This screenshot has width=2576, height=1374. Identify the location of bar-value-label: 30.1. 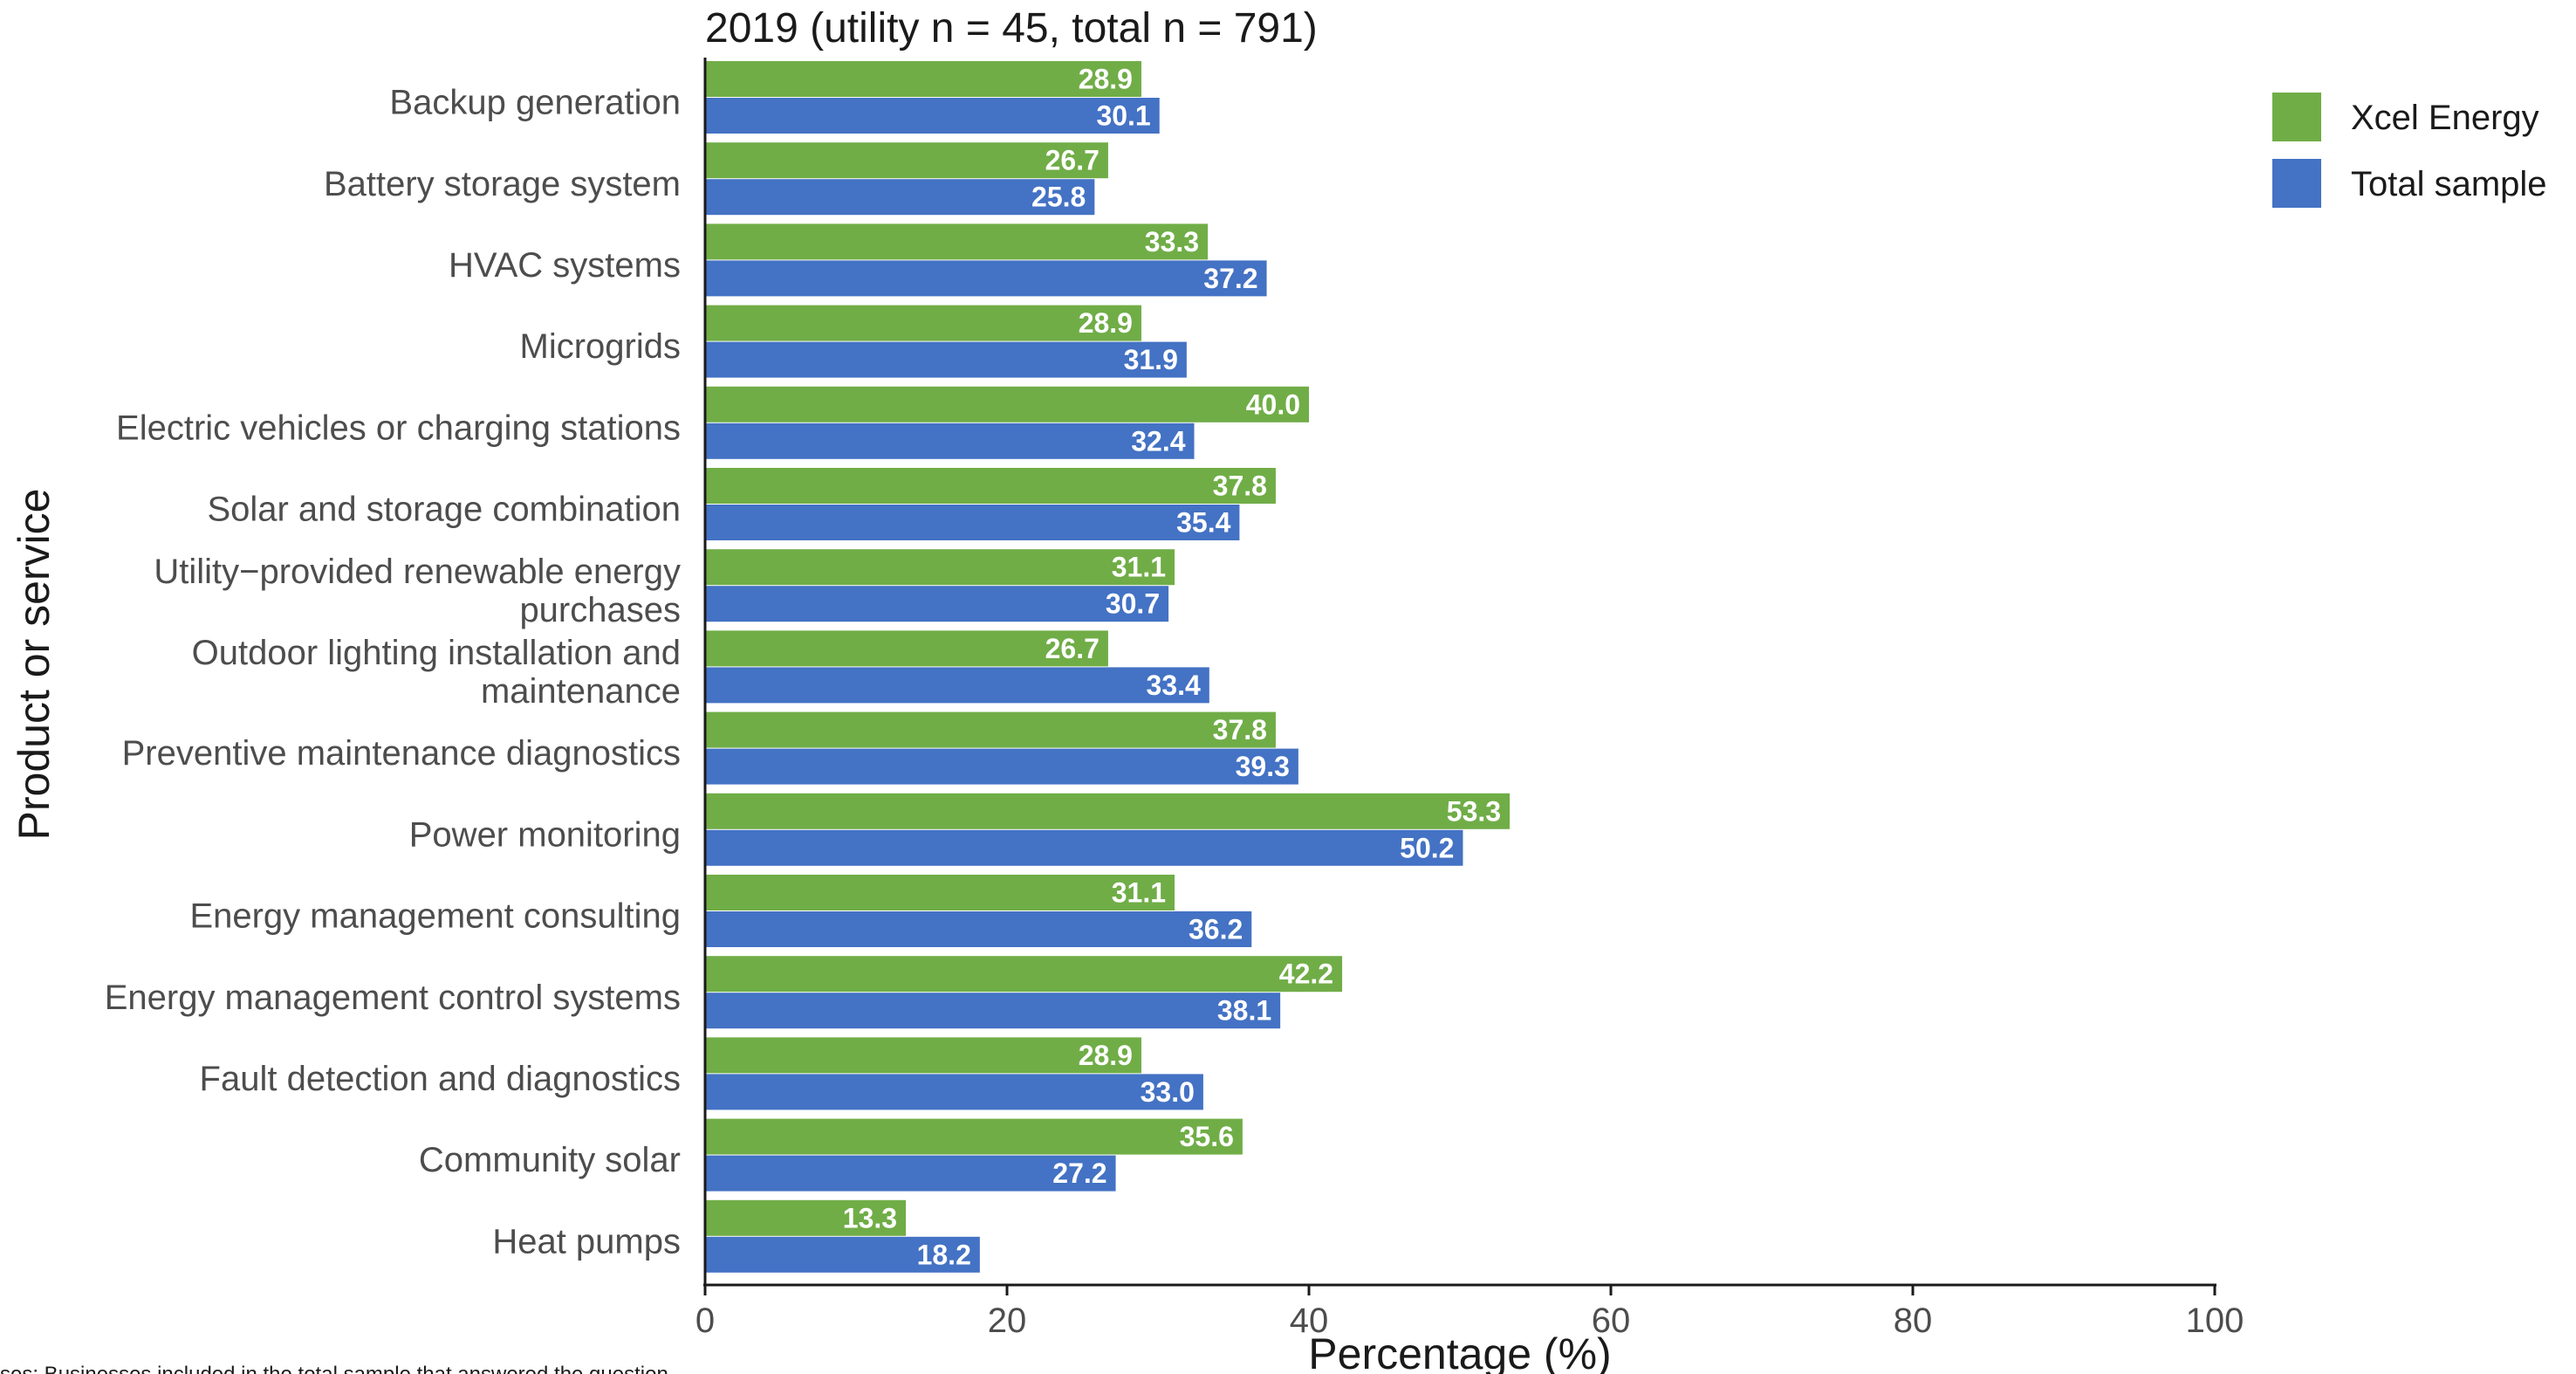
(1123, 116).